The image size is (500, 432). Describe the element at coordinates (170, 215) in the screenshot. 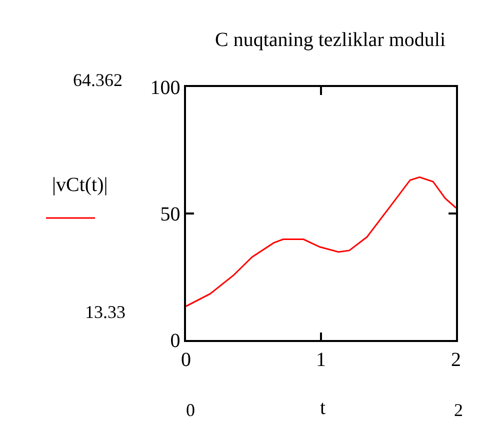

I see `y-tick-label: 50` at that location.